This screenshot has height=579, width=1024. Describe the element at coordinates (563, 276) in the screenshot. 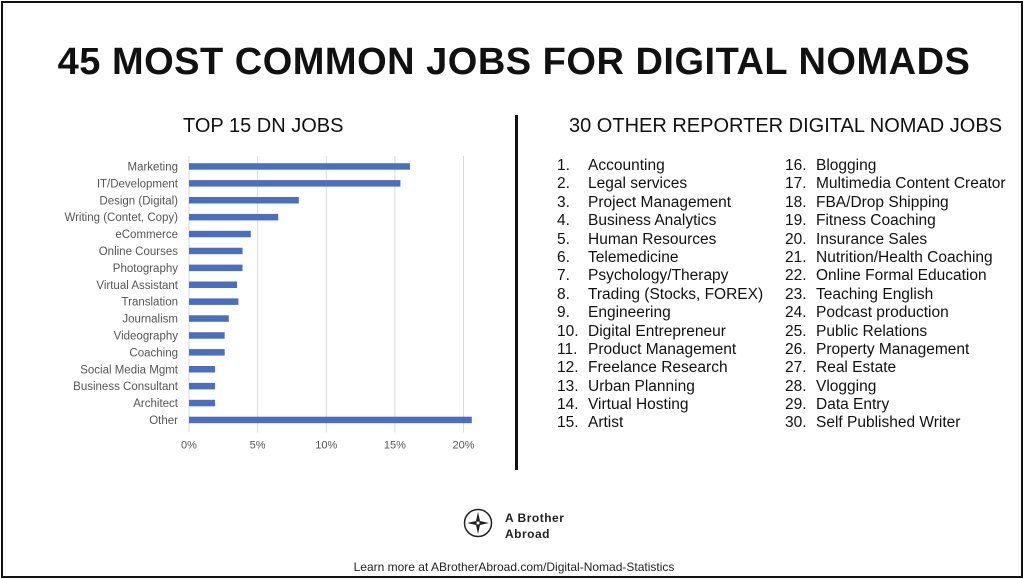

I see `job-number: 7.` at that location.